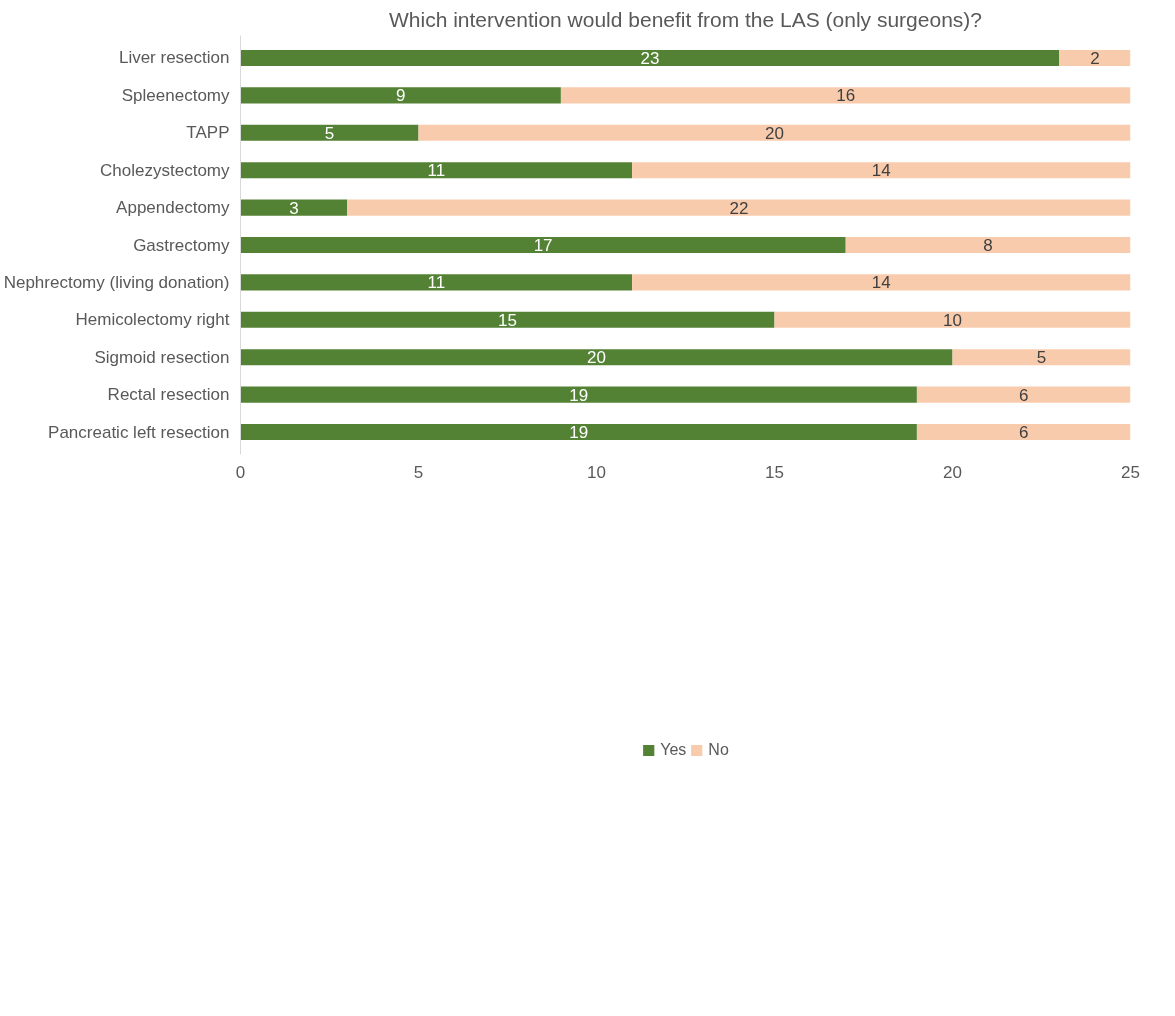 The image size is (1175, 1016). What do you see at coordinates (418, 472) in the screenshot?
I see `x-tick-label: 5` at bounding box center [418, 472].